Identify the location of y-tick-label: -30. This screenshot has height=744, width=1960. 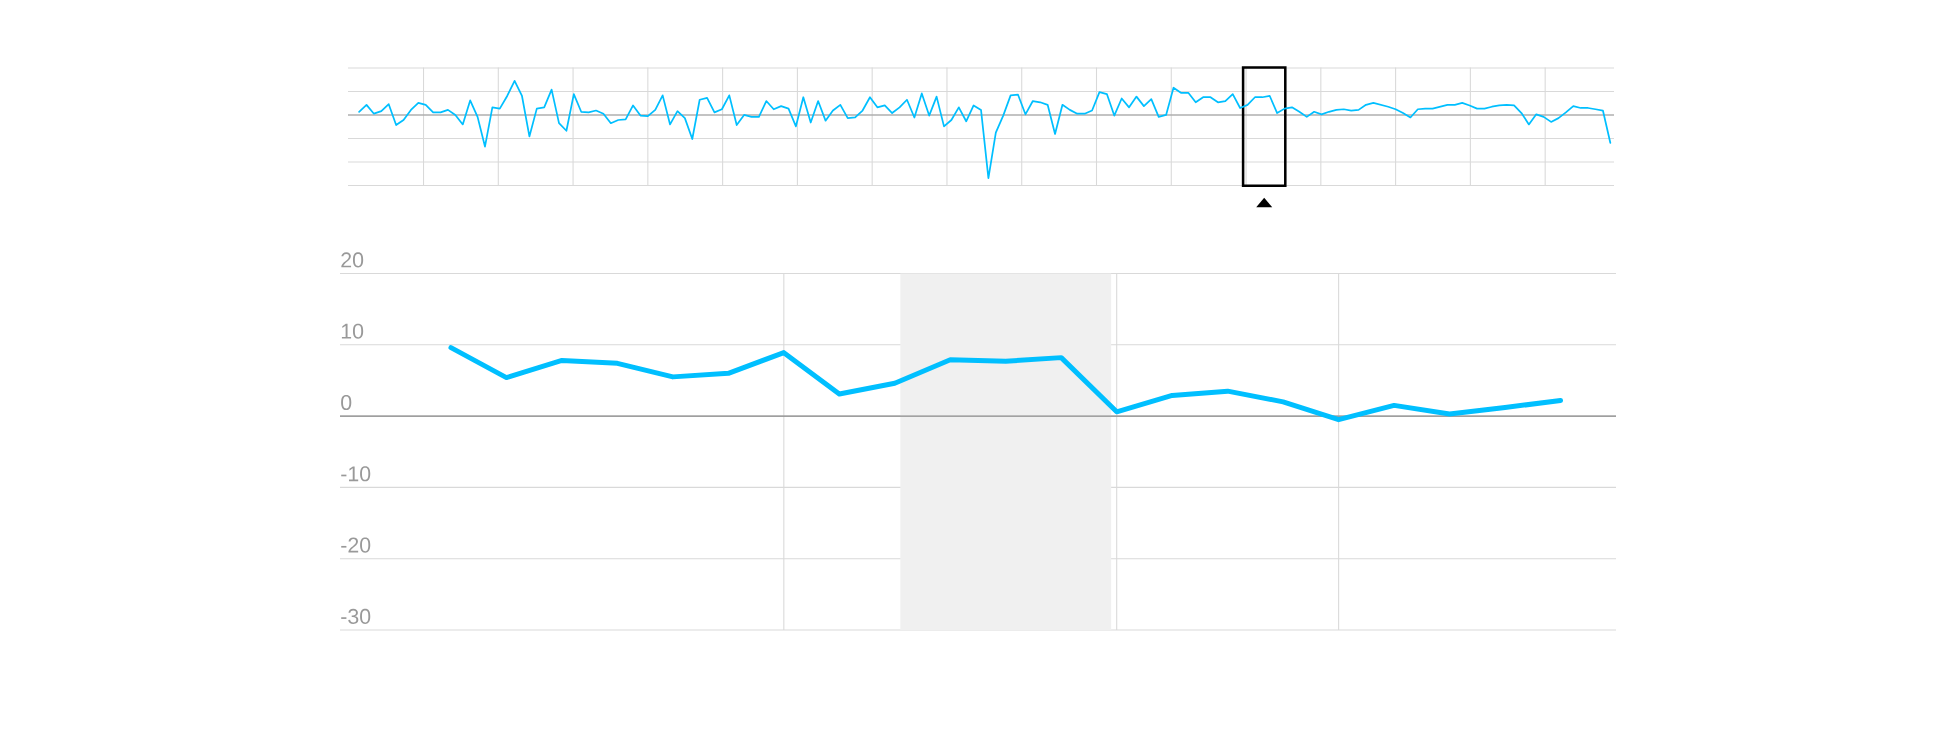
(356, 616).